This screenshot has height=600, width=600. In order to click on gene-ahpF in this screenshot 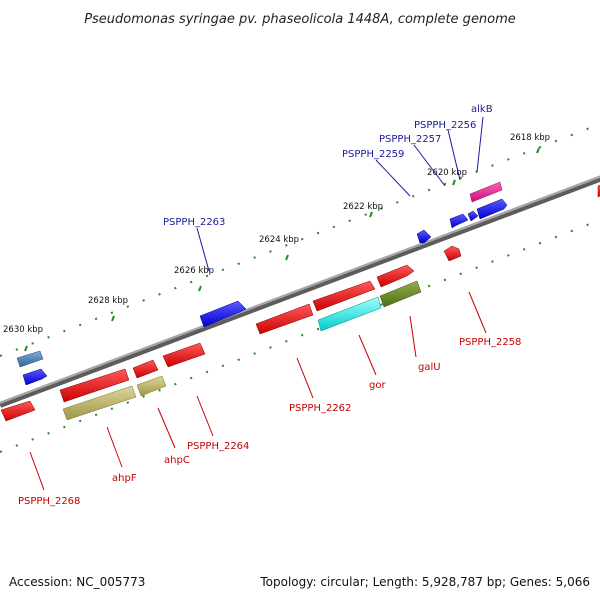, I will do `click(99, 403)`.